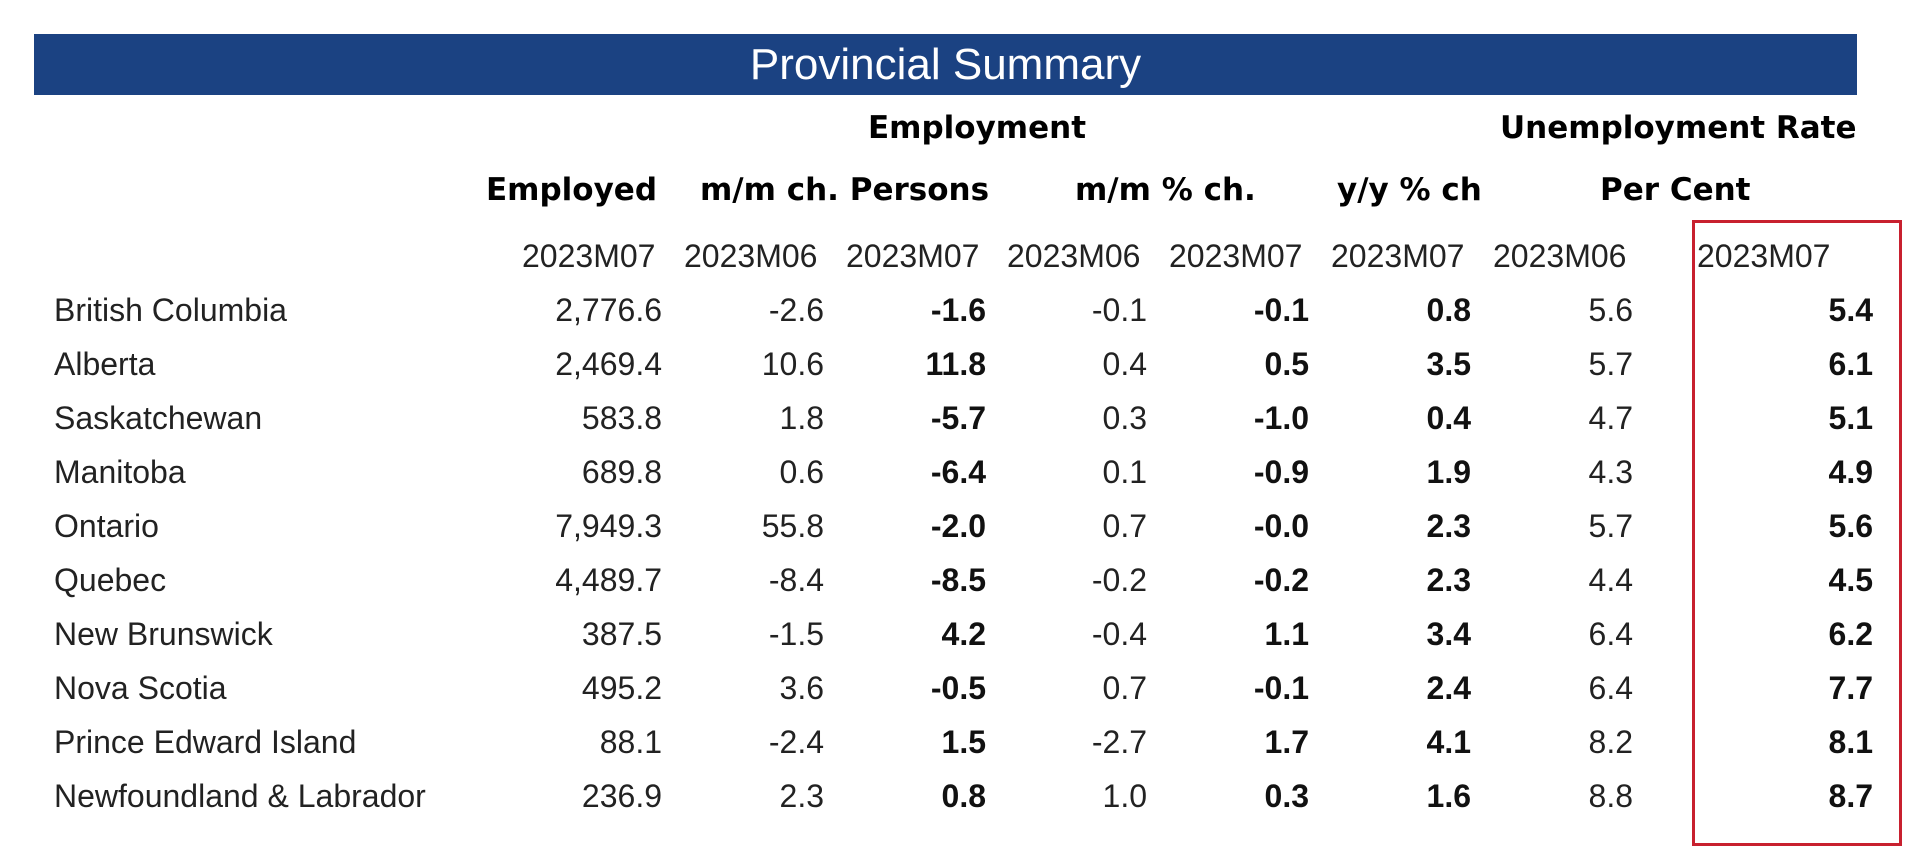 The width and height of the screenshot is (1923, 855). What do you see at coordinates (801, 417) in the screenshot?
I see `mm-change-prev: 1.8` at bounding box center [801, 417].